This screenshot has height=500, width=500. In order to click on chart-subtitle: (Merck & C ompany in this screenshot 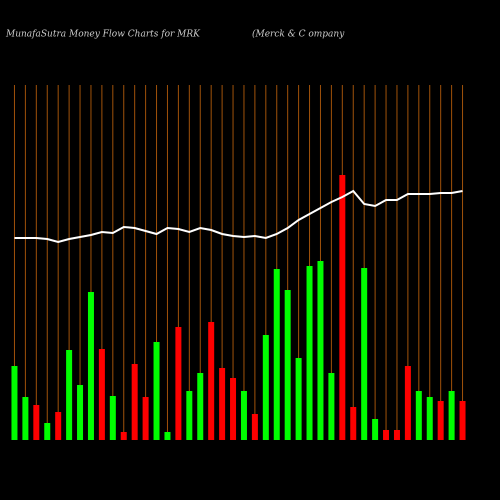, I will do `click(298, 34)`.